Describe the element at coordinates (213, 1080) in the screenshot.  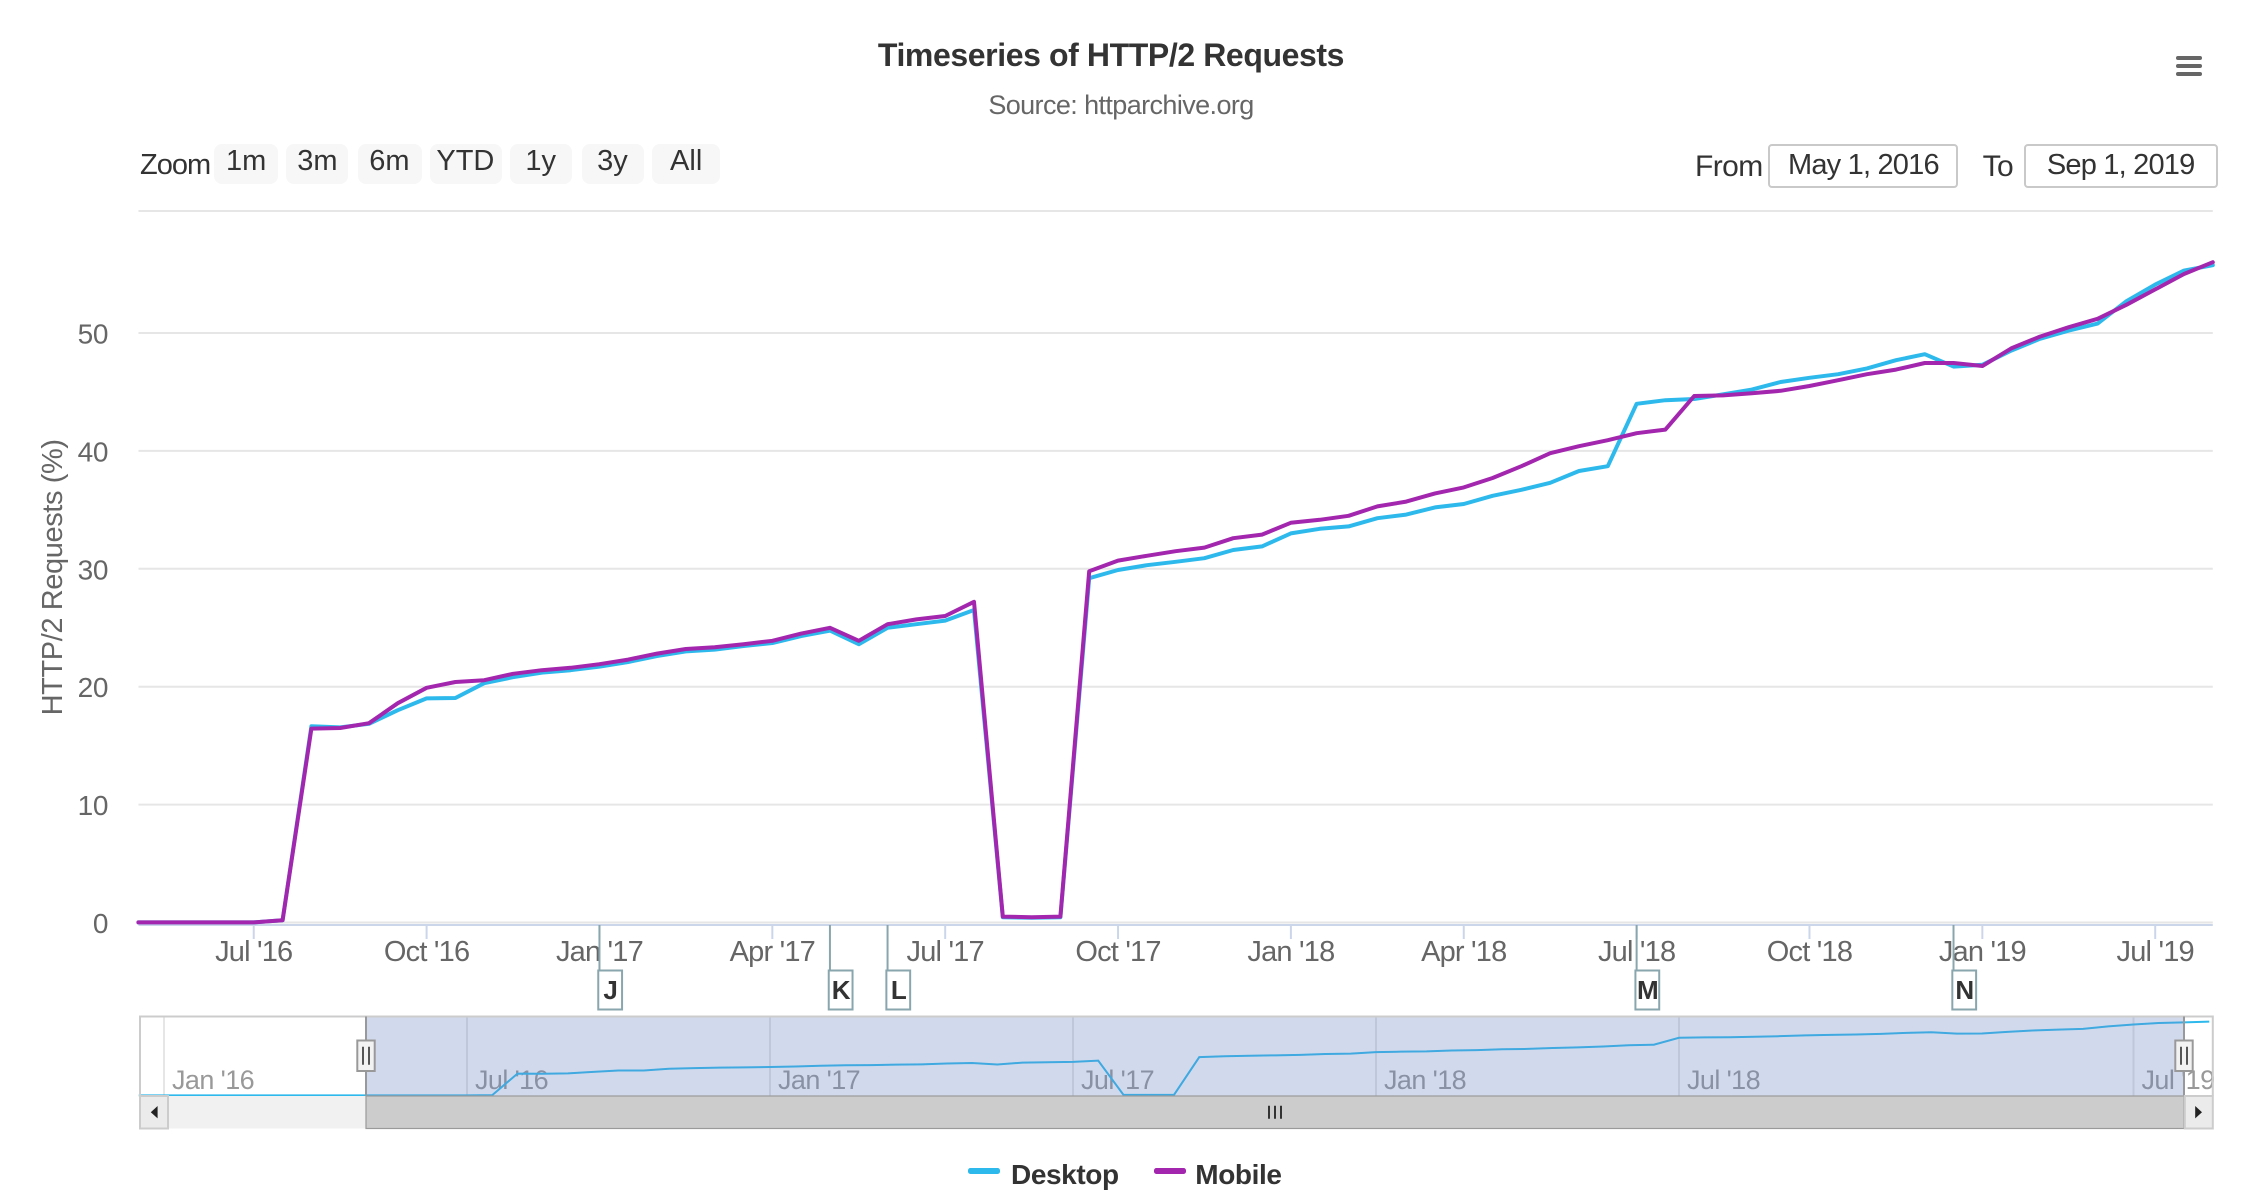
I see `svg-text: Jan '16` at that location.